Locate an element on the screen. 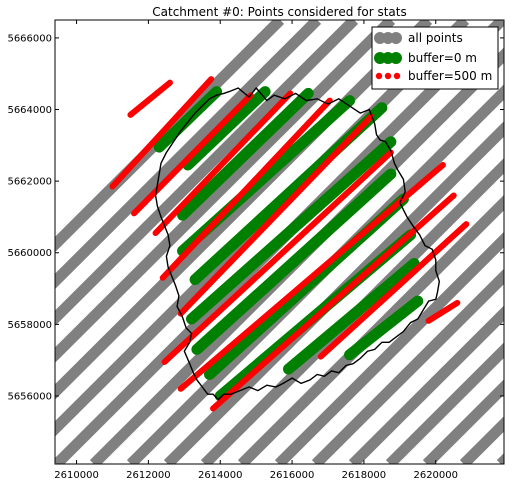 This screenshot has height=489, width=512. legend-marker-all-points is located at coordinates (396, 38).